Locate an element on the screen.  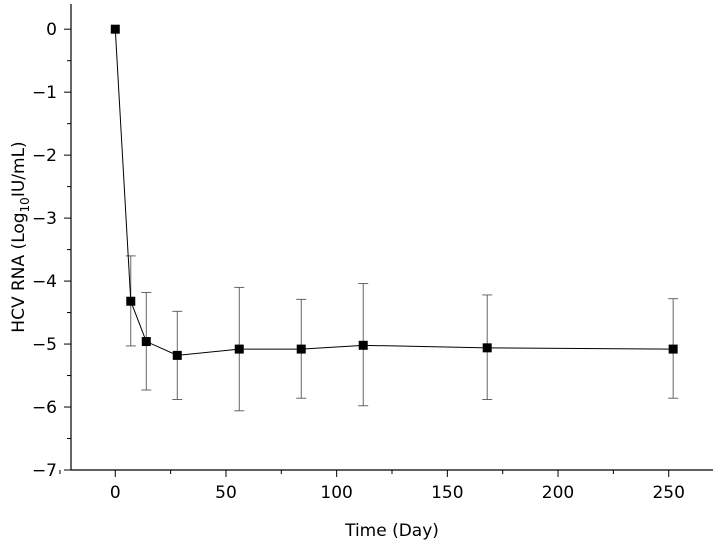
y-tick-label: −4 is located at coordinates (44, 282).